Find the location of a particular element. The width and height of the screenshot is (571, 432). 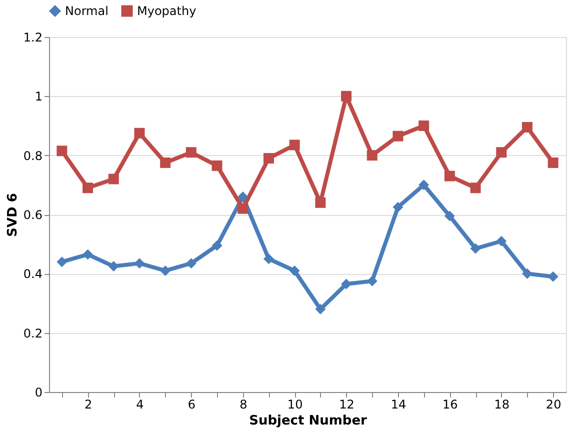

legend-label: Normal is located at coordinates (86, 11).